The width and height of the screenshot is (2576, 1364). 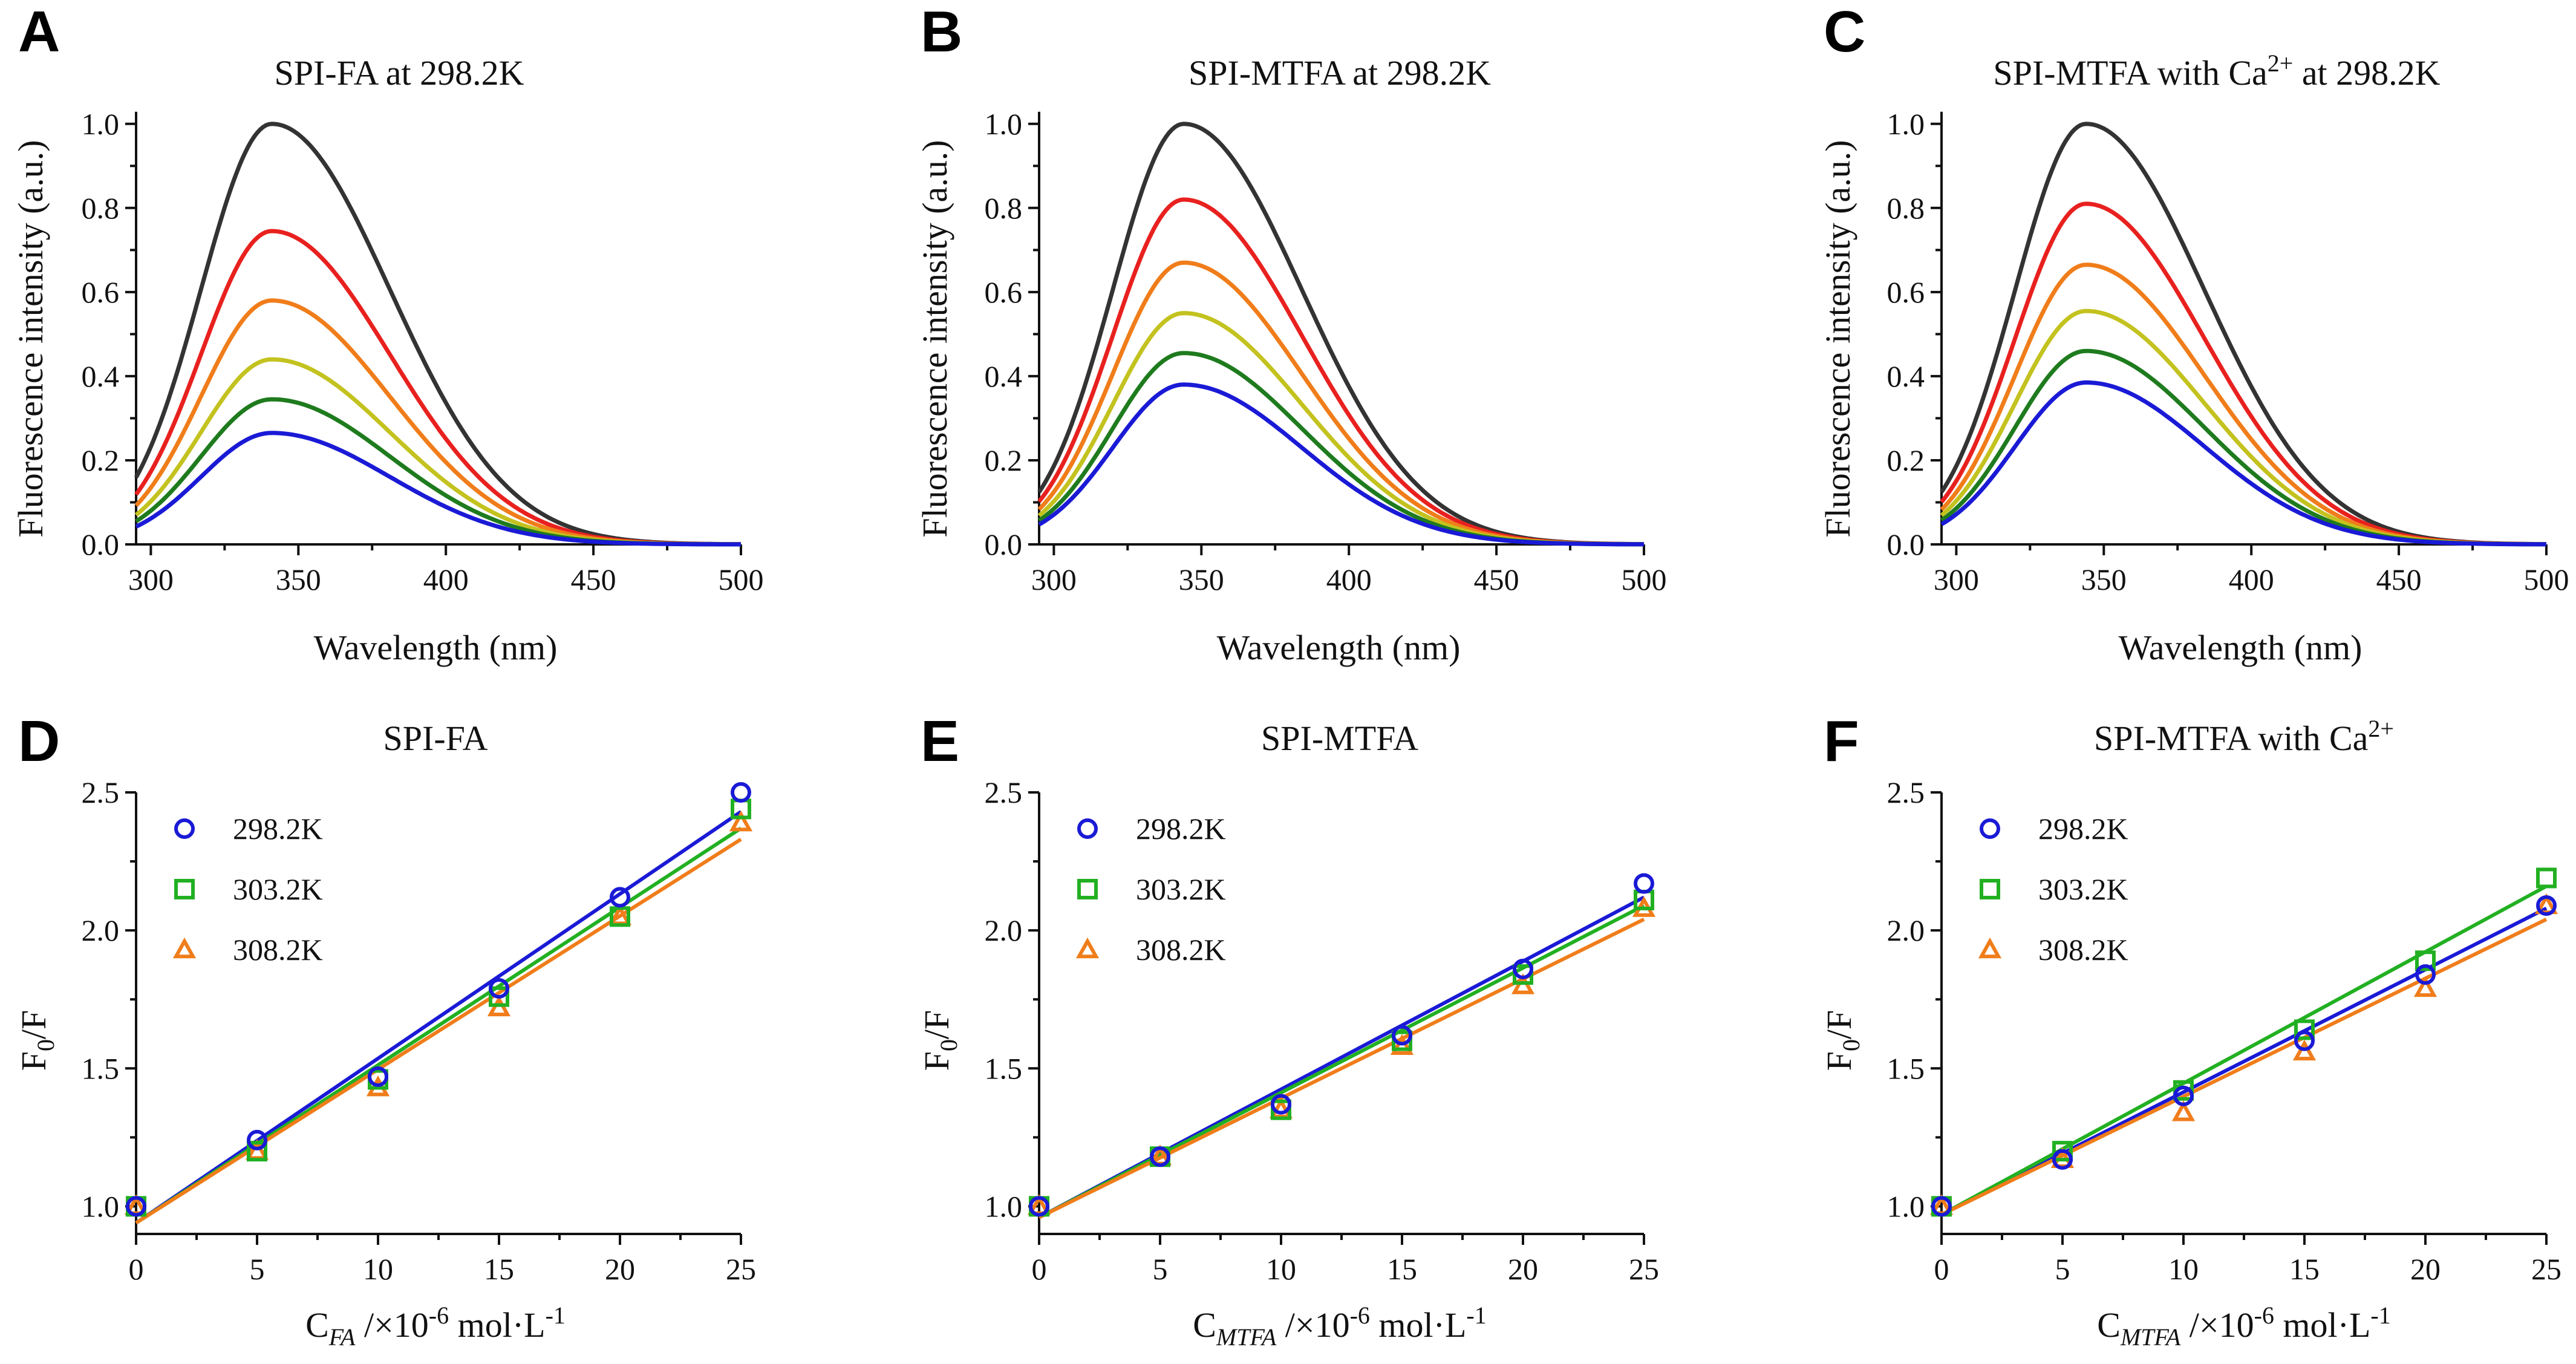 I want to click on panel-c-ylabel: Fluorescence intensity (a.u.), so click(x=1837, y=338).